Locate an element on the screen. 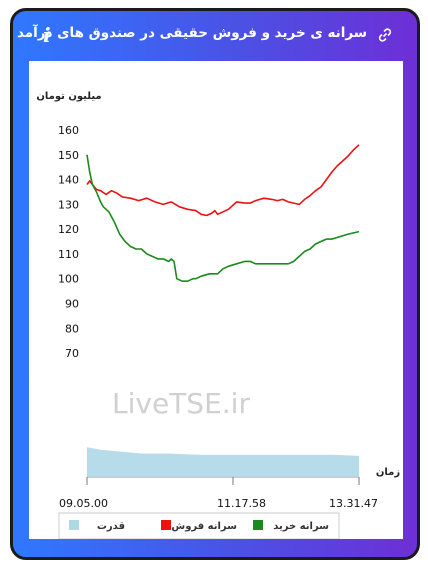 This screenshot has width=428, height=574. y-tick-label: 120 is located at coordinates (68, 229).